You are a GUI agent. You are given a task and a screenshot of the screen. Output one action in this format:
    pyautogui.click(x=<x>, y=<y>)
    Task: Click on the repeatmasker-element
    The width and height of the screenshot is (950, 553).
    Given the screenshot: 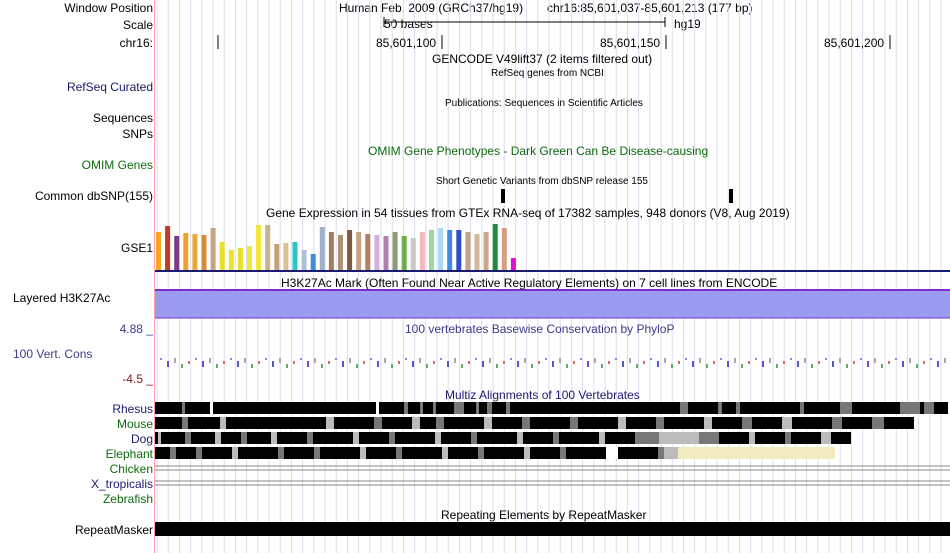 What is the action you would take?
    pyautogui.click(x=552, y=529)
    